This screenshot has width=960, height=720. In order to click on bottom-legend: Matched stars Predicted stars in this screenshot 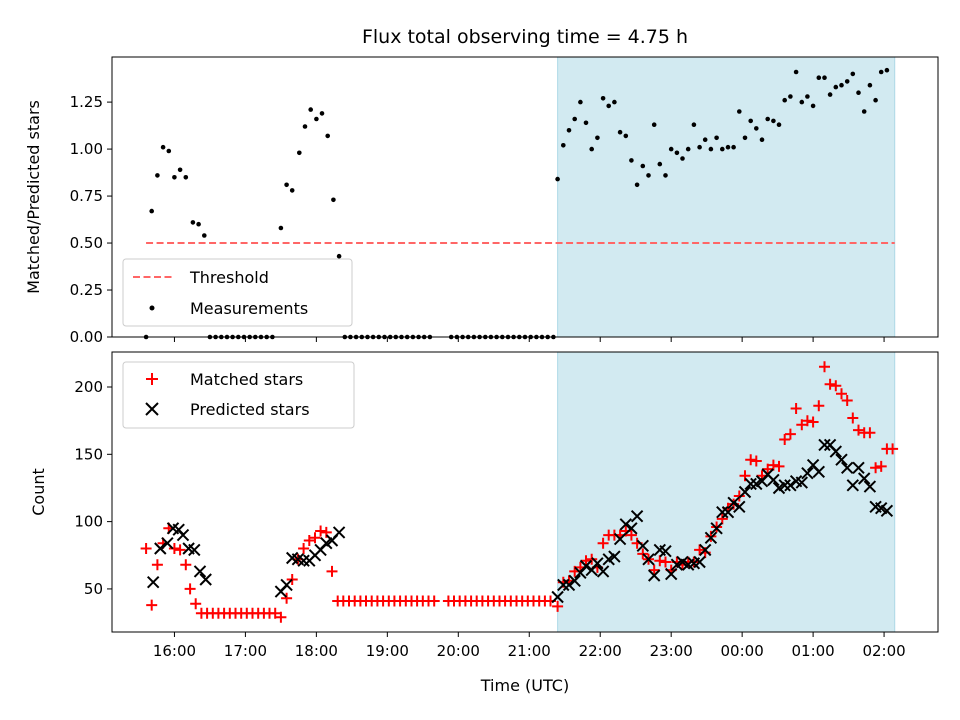, I will do `click(238, 395)`.